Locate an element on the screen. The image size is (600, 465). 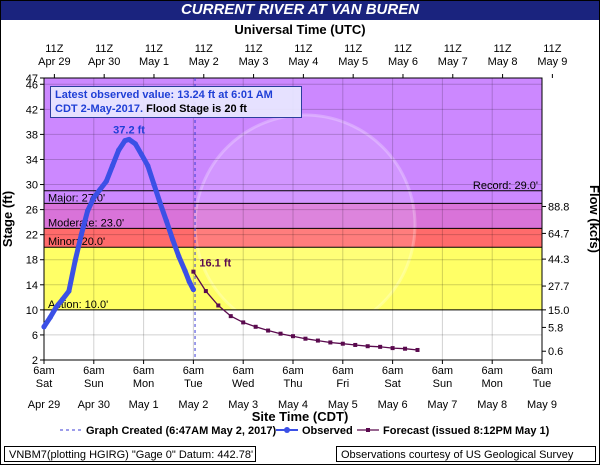
y-tick-label: 46 is located at coordinates (32, 85).